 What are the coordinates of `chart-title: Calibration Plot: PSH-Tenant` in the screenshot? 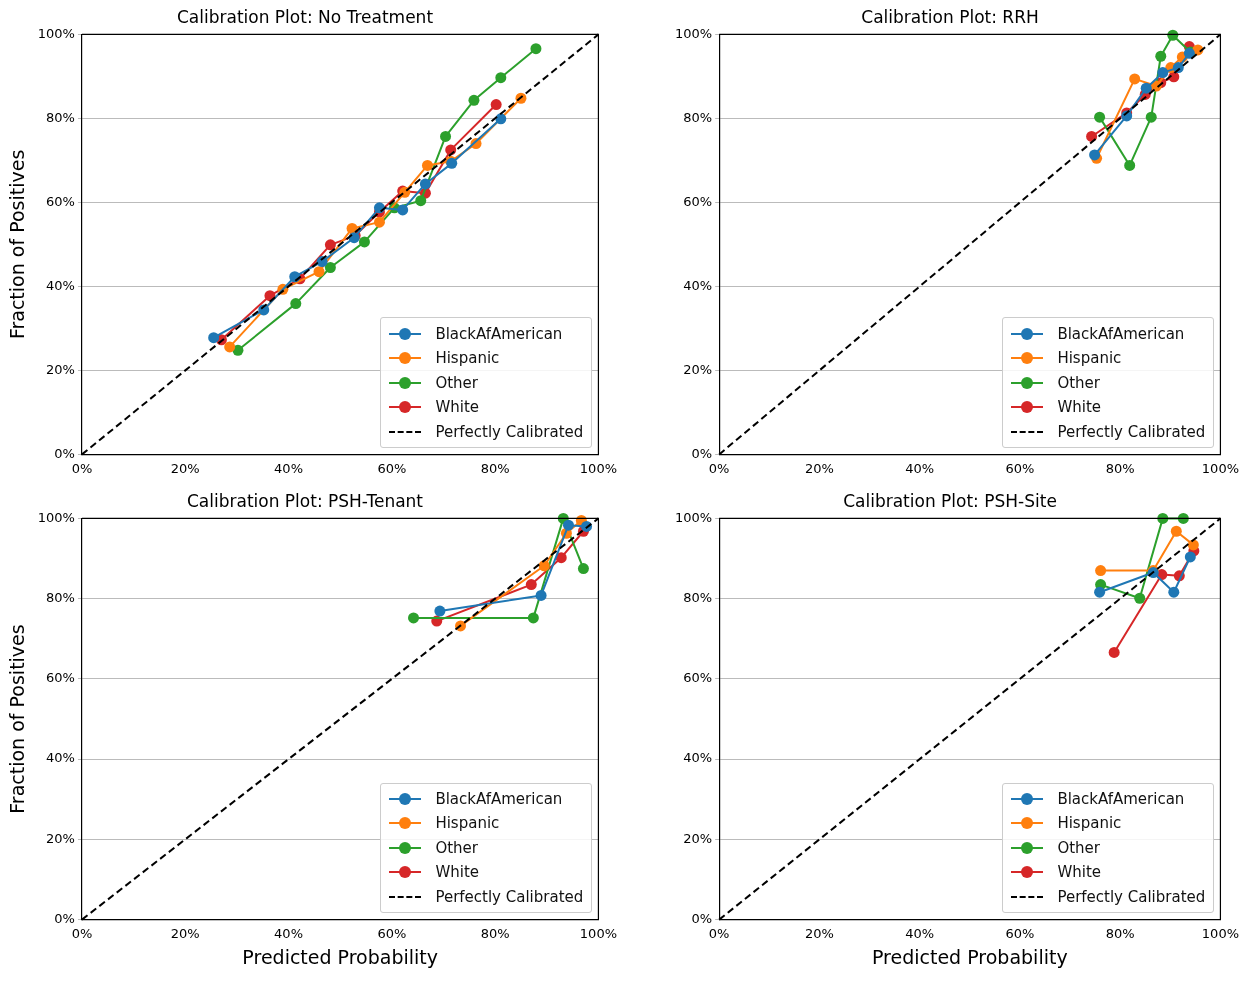 It's located at (305, 500).